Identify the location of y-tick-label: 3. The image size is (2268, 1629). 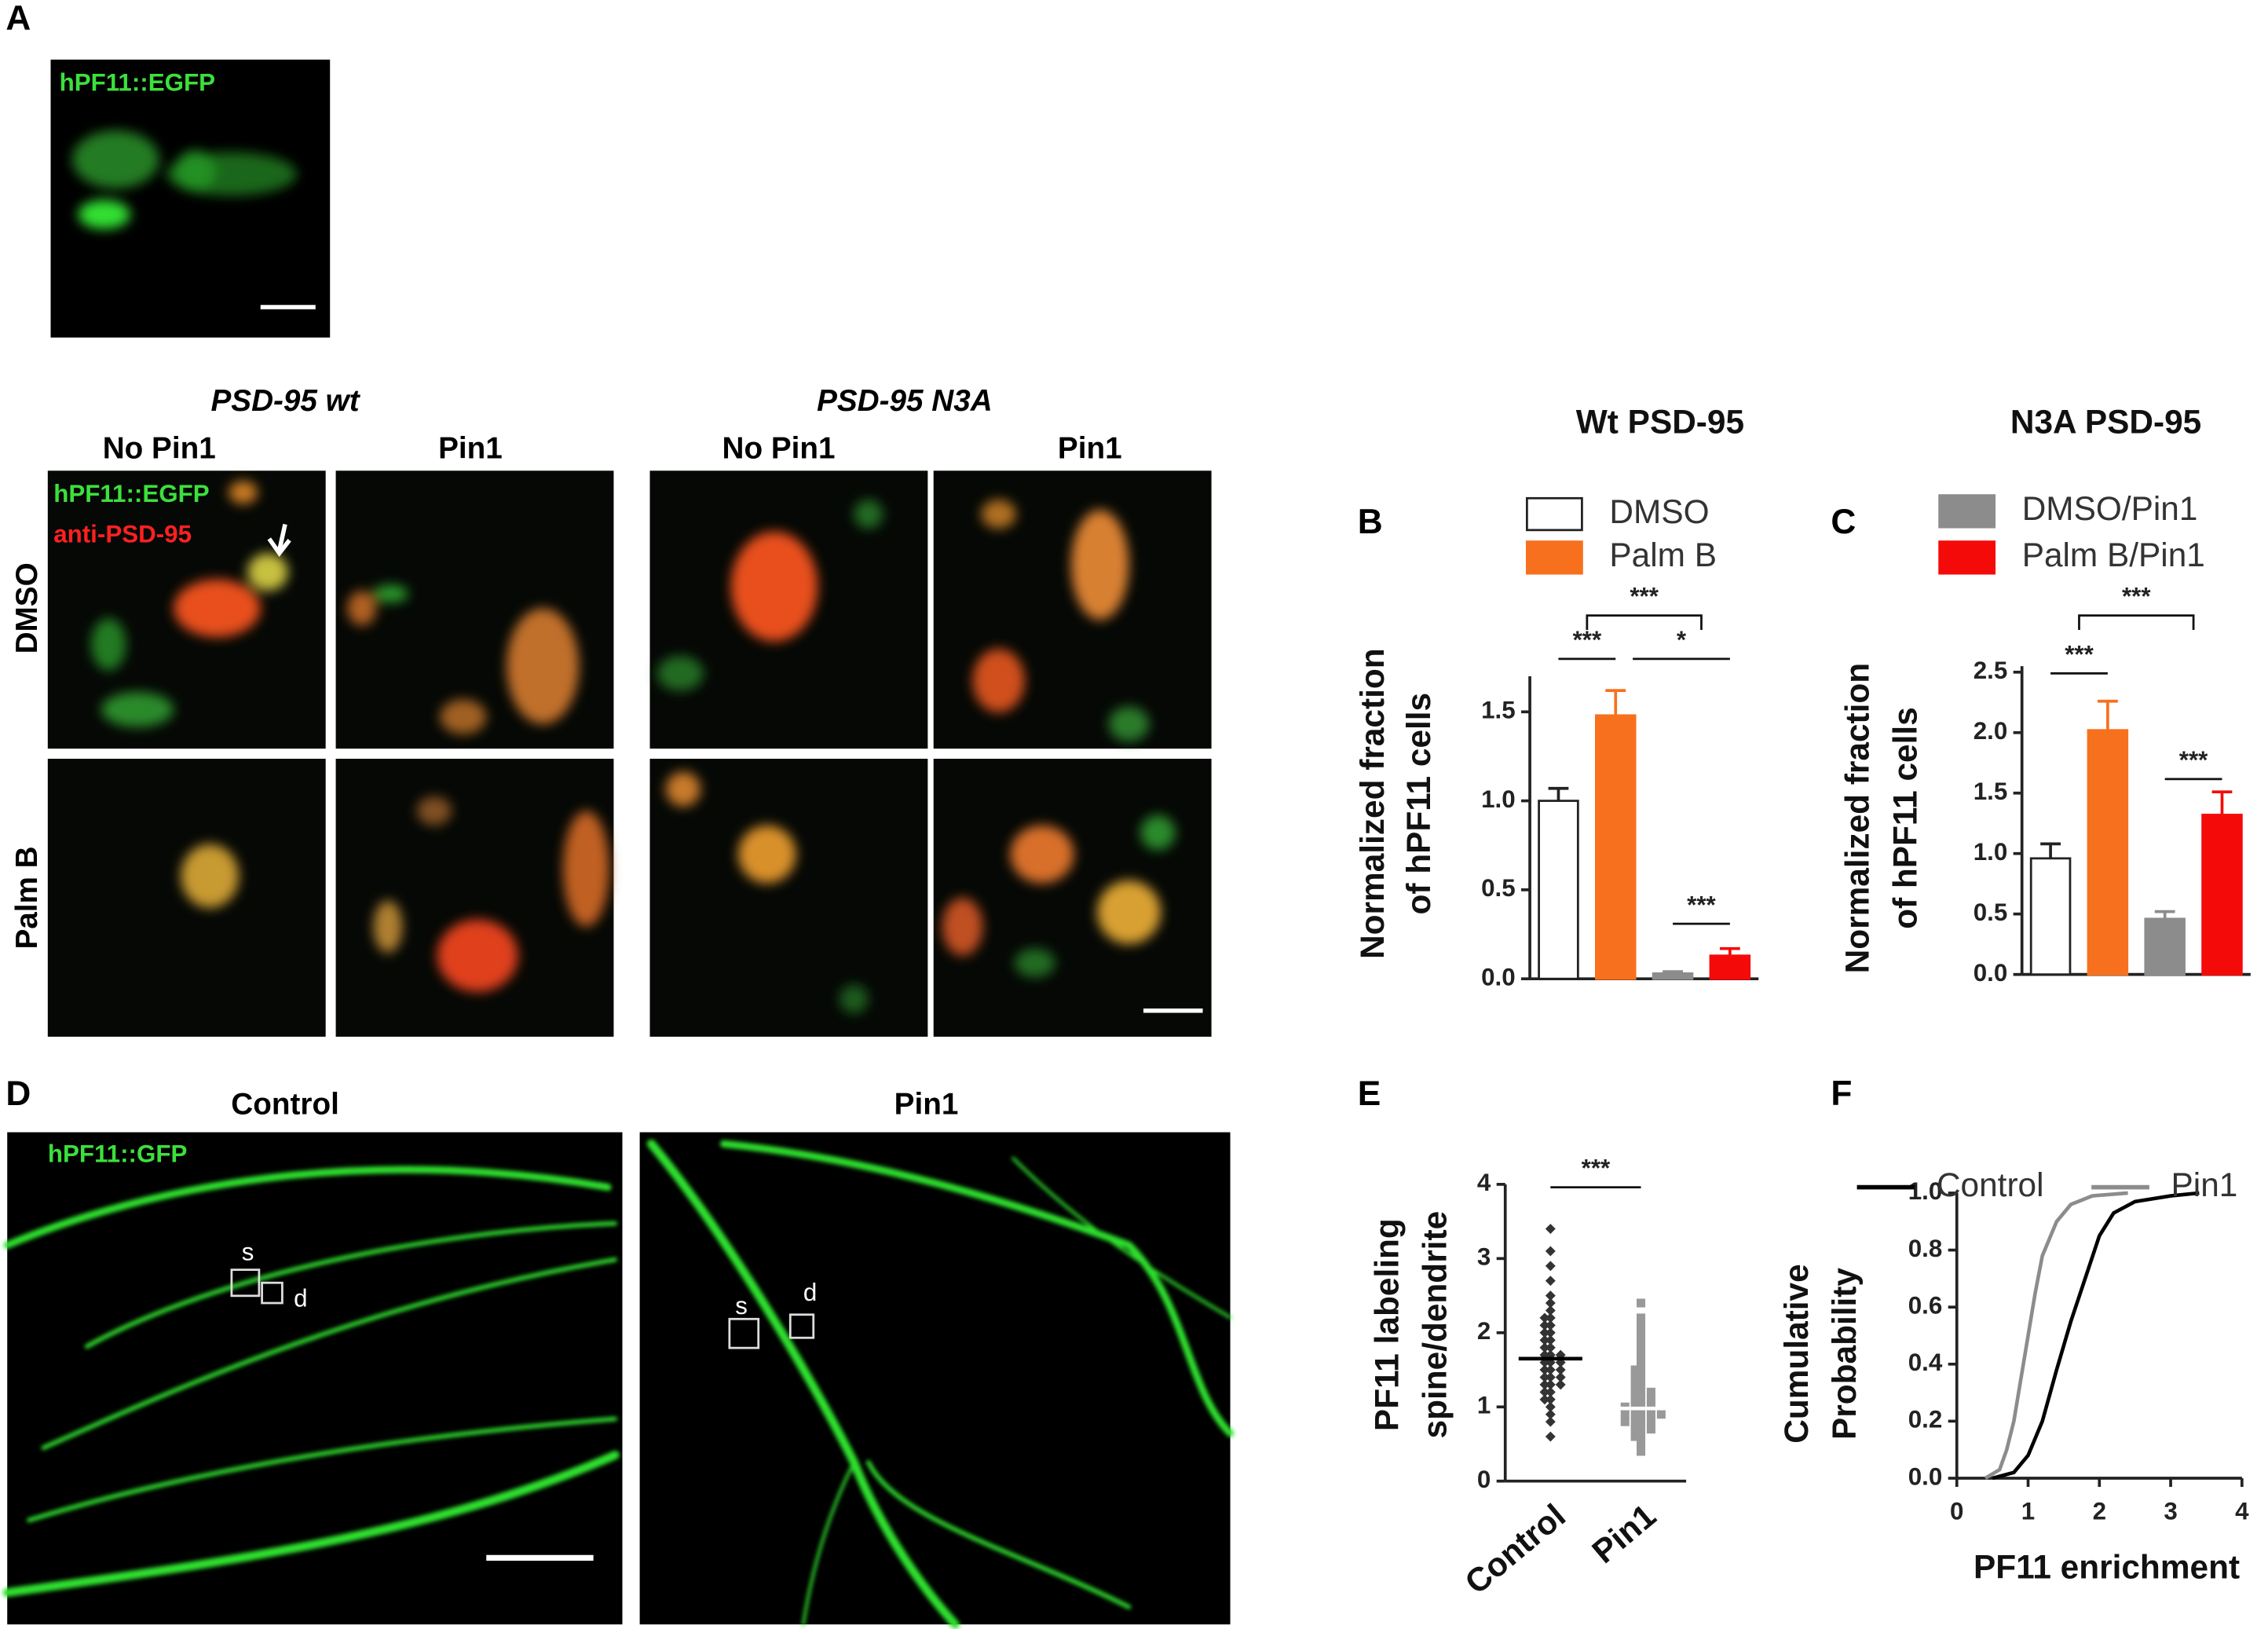
(1484, 1257).